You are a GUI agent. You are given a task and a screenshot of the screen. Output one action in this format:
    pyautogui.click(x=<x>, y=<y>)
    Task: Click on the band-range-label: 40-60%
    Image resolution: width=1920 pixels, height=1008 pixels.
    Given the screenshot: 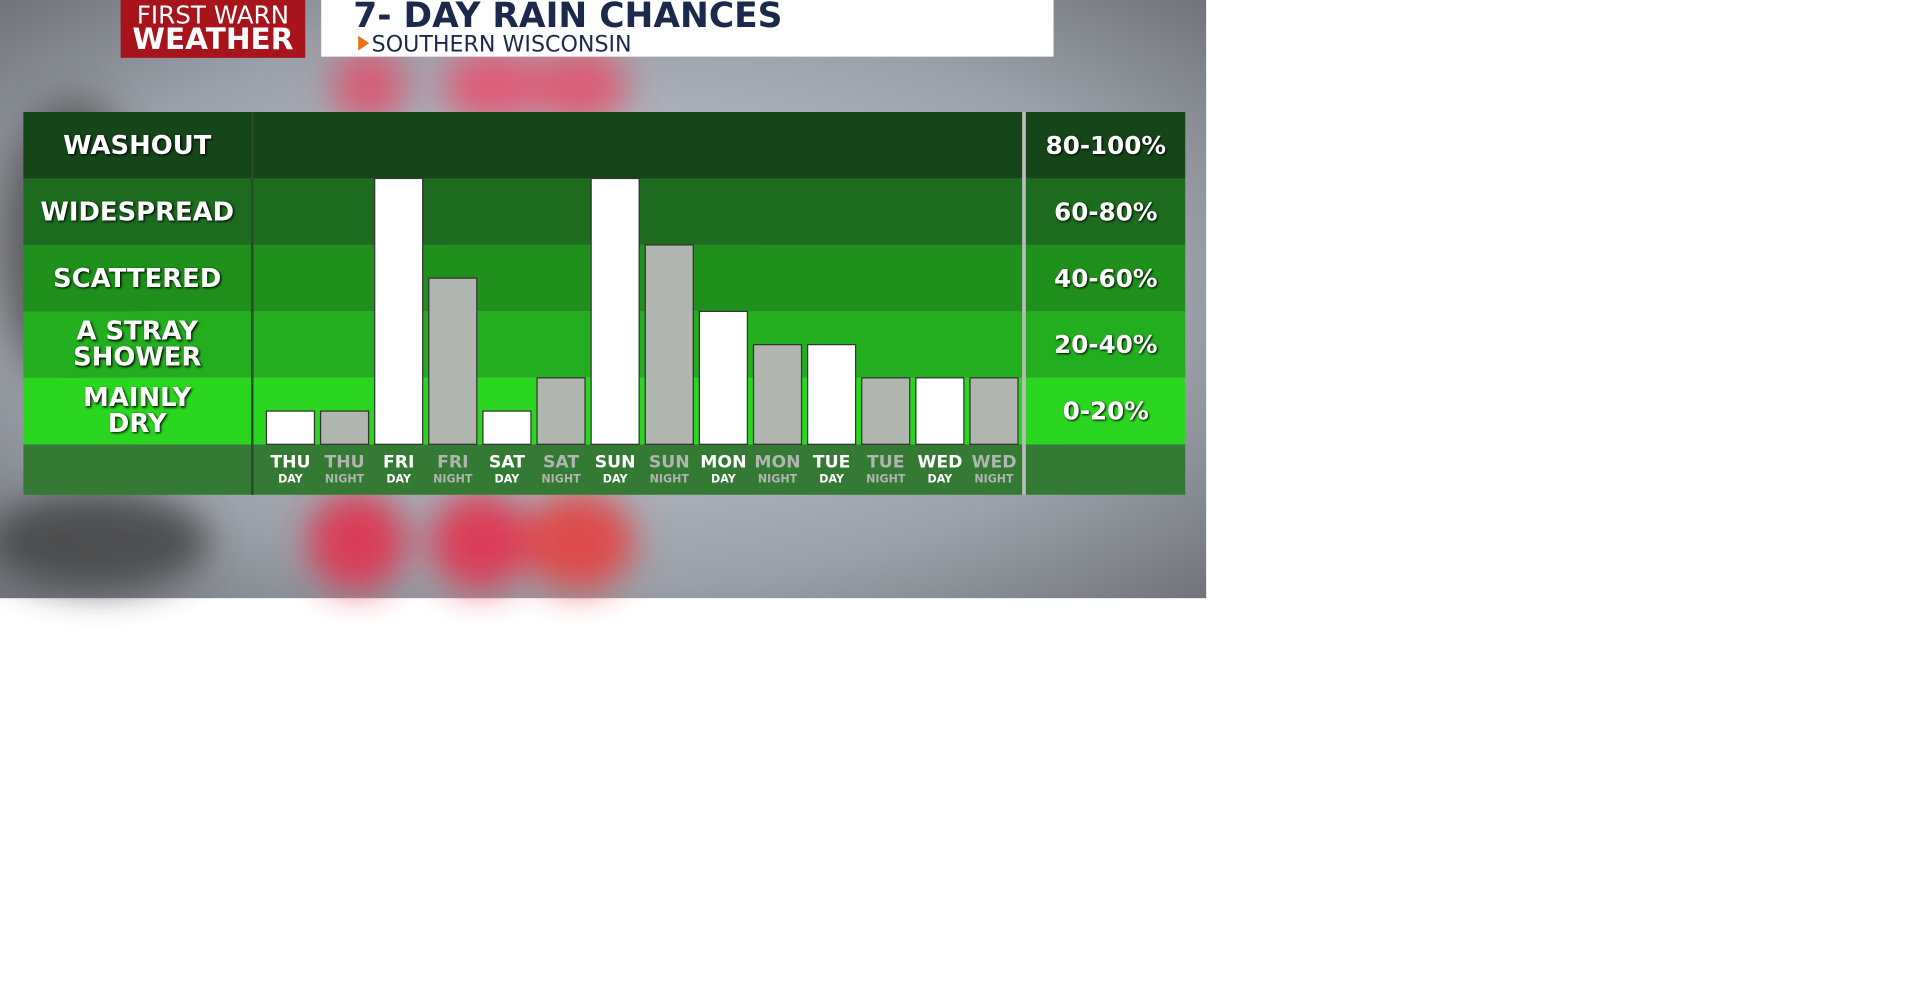 What is the action you would take?
    pyautogui.click(x=1105, y=278)
    